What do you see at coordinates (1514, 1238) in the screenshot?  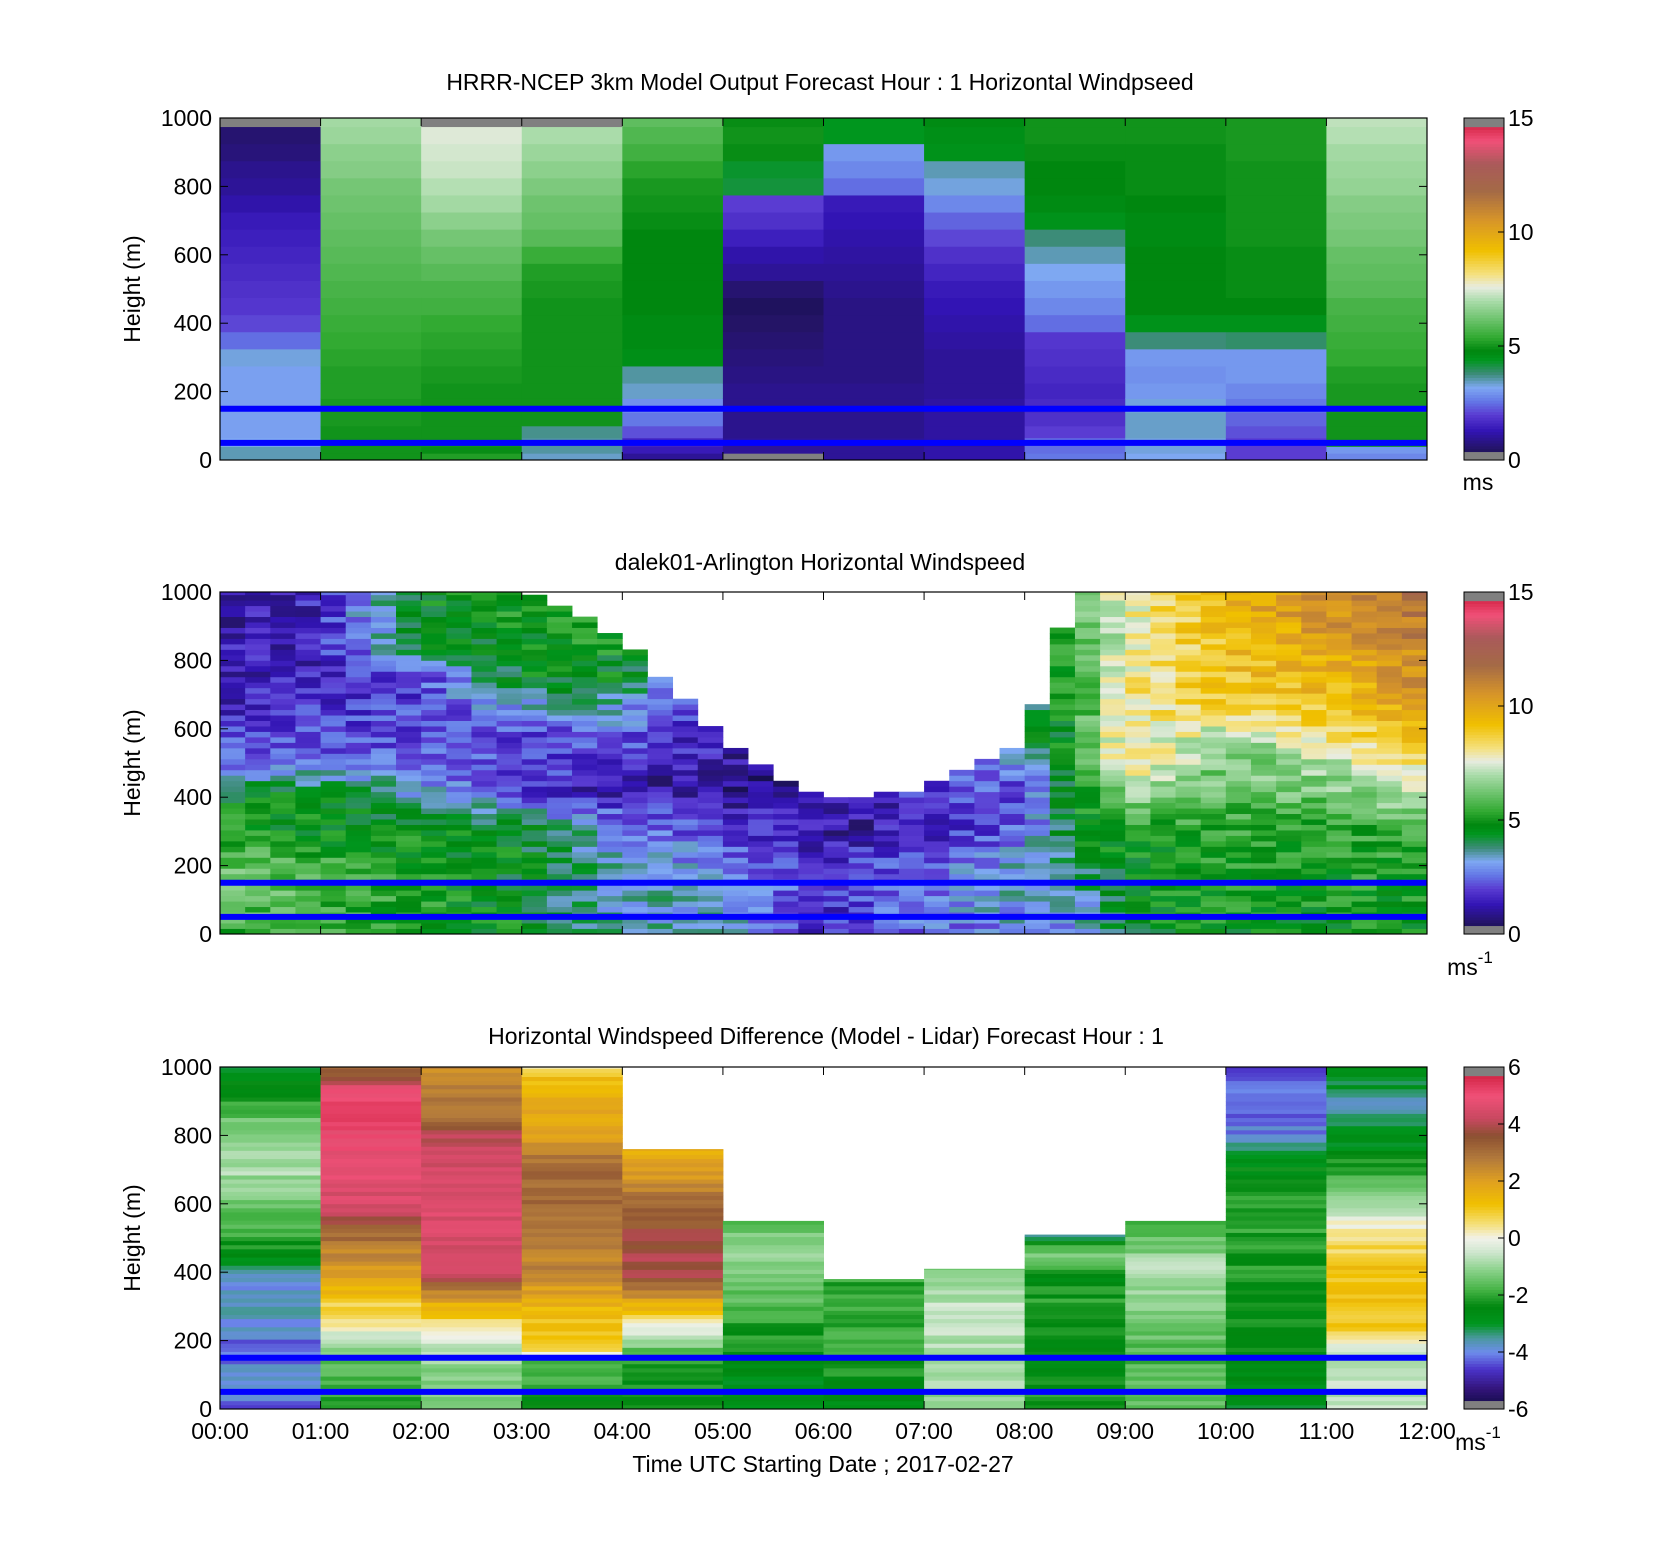 I see `colorbar-tick-label: 0` at bounding box center [1514, 1238].